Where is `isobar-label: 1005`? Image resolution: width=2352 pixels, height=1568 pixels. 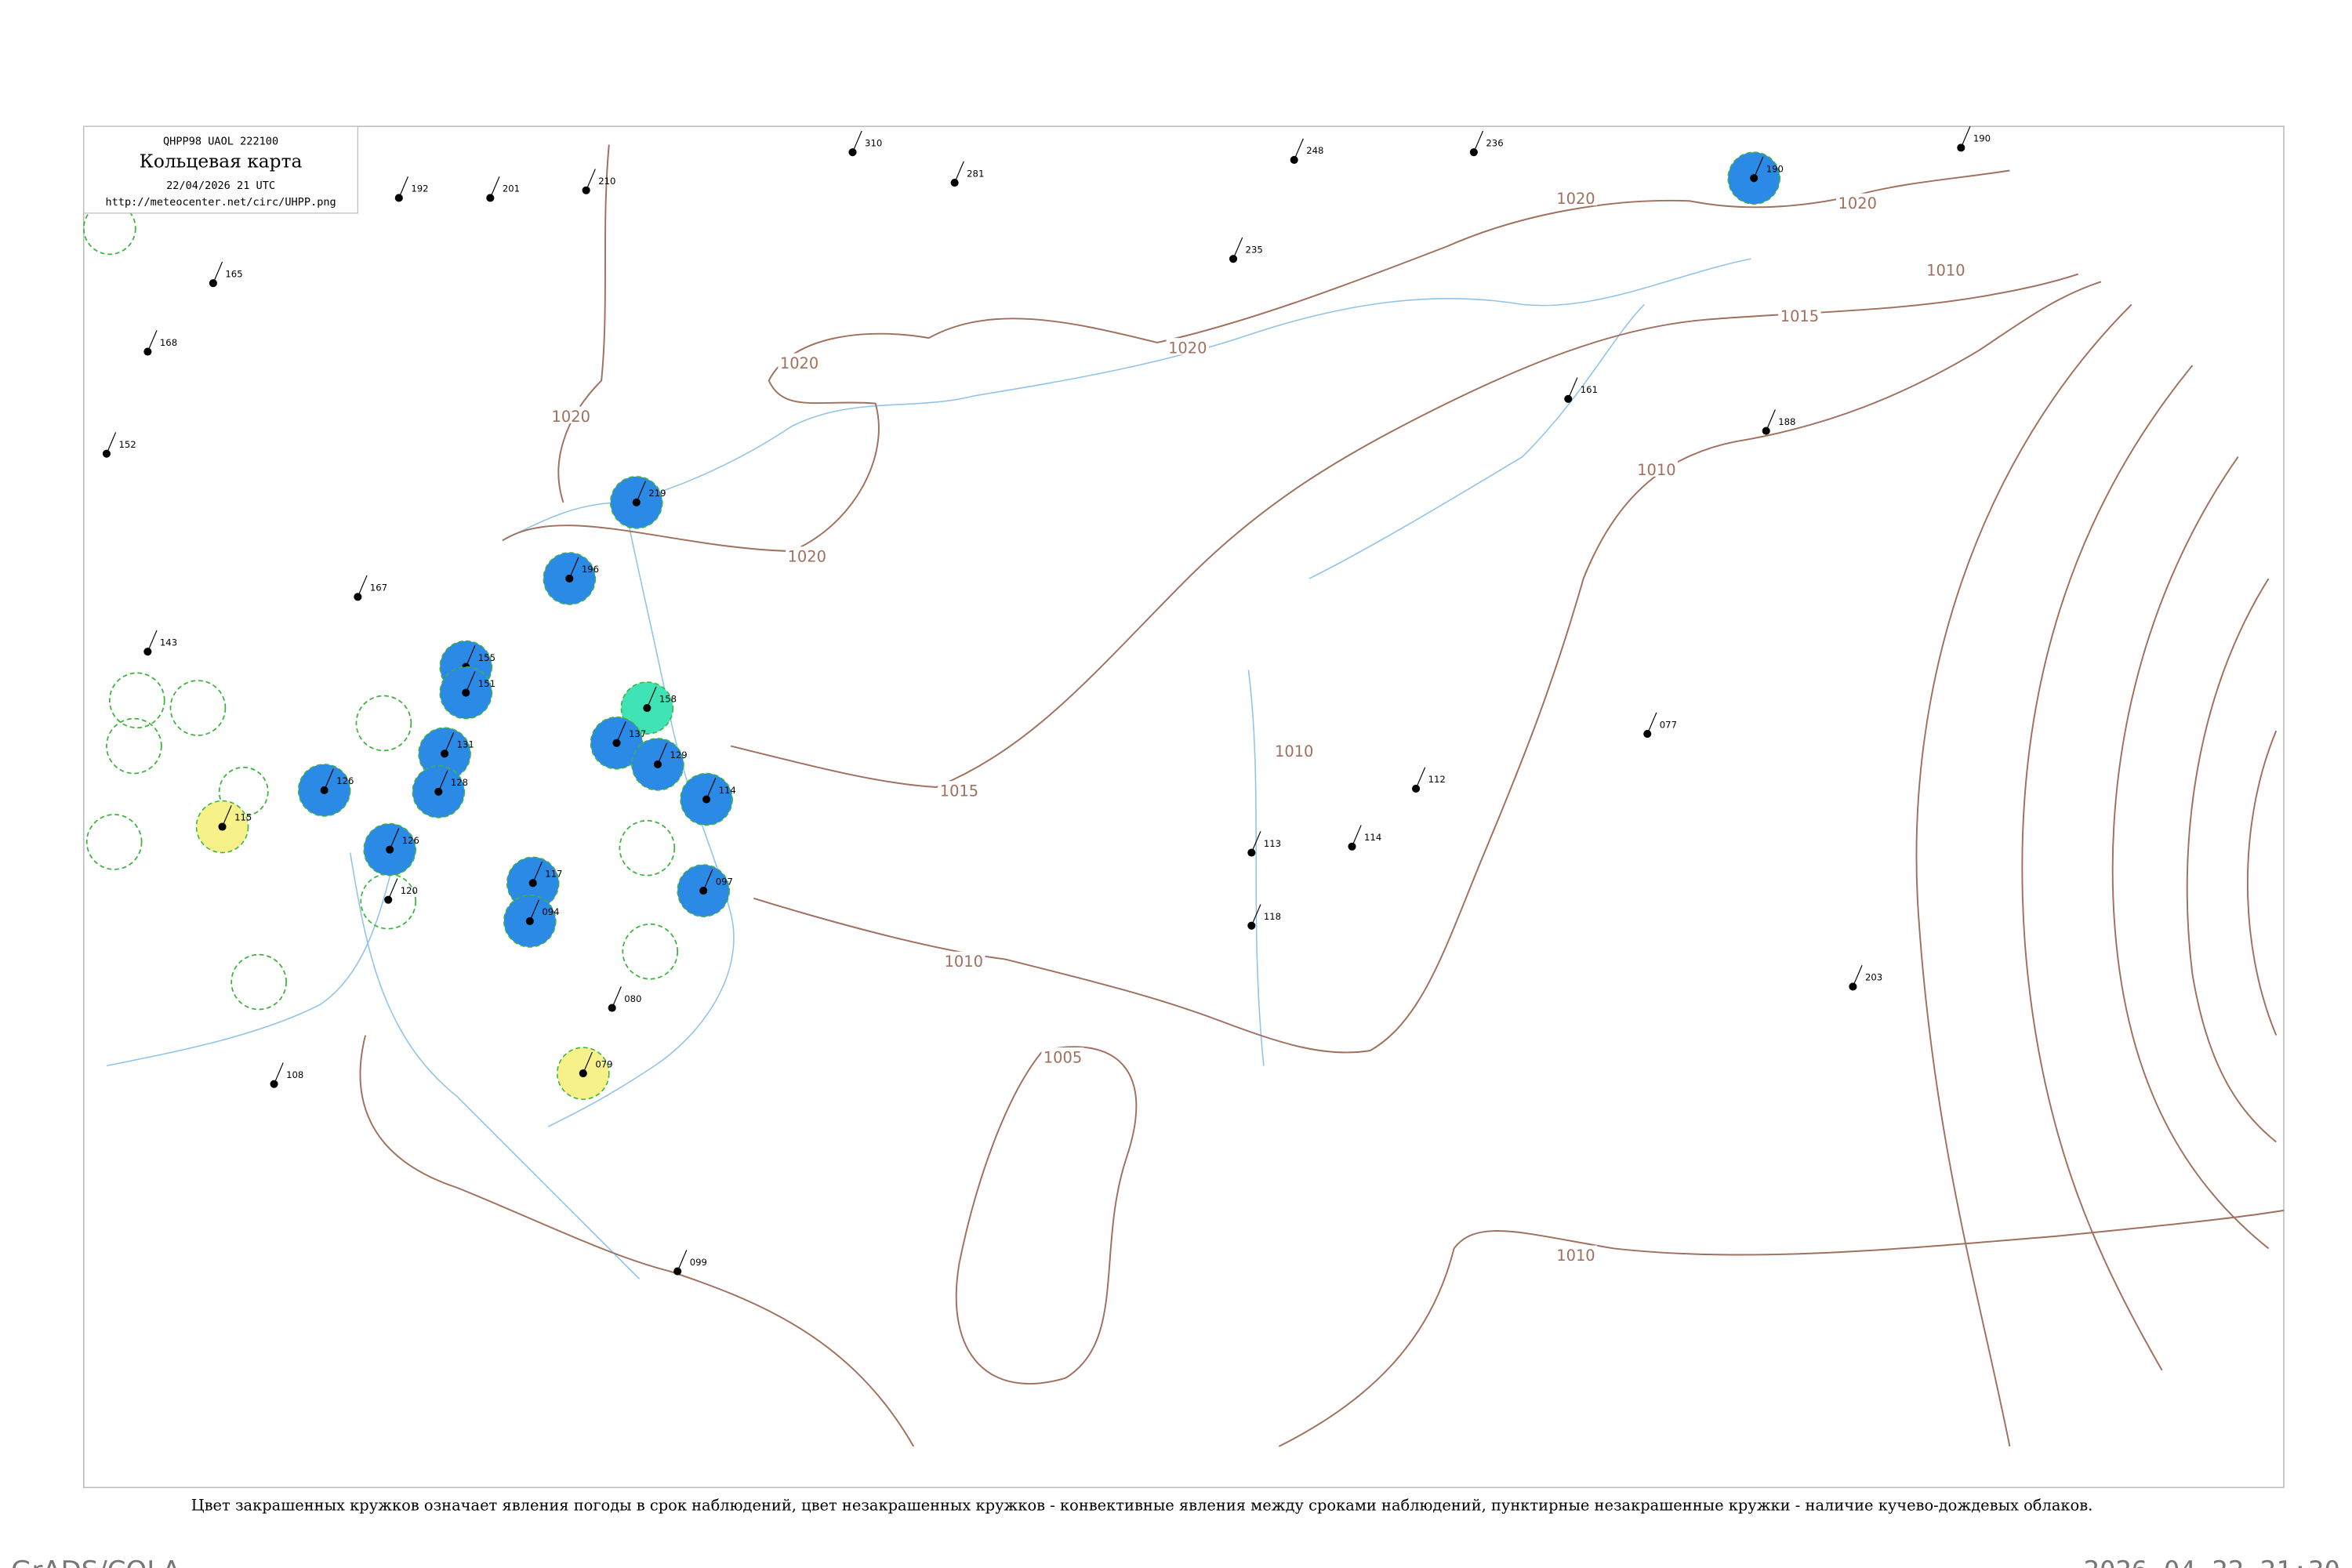 isobar-label: 1005 is located at coordinates (1063, 1058).